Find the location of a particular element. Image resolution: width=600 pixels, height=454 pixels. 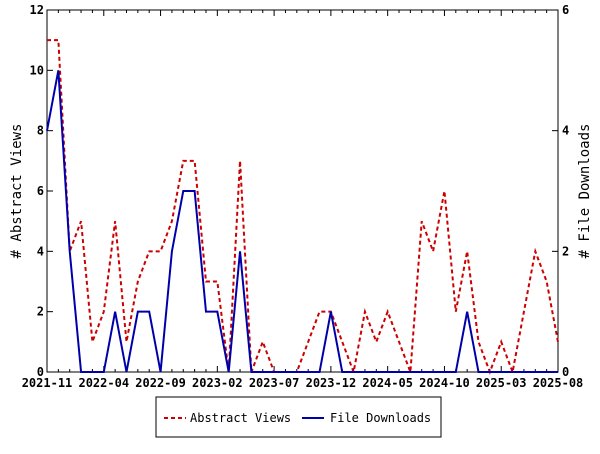

x-tick-label: 2024-05 is located at coordinates (387, 383).